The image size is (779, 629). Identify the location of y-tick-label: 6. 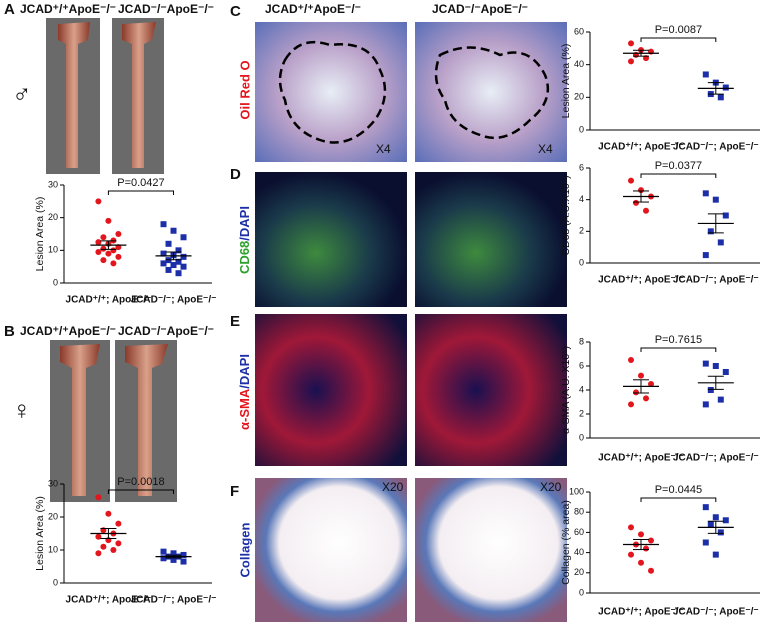
(581, 167).